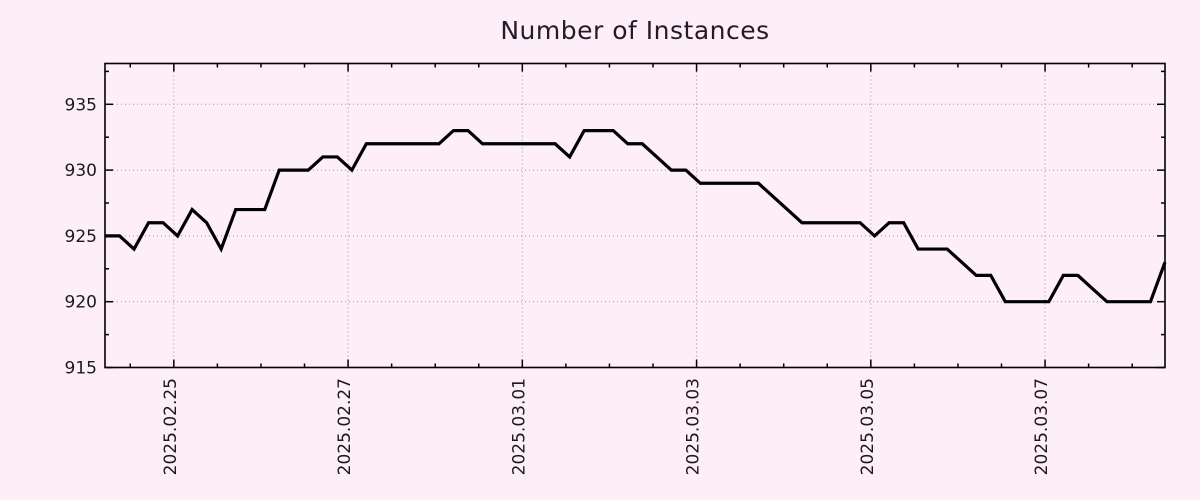  Describe the element at coordinates (694, 426) in the screenshot. I see `x-tick-label: 2025.03.03` at that location.